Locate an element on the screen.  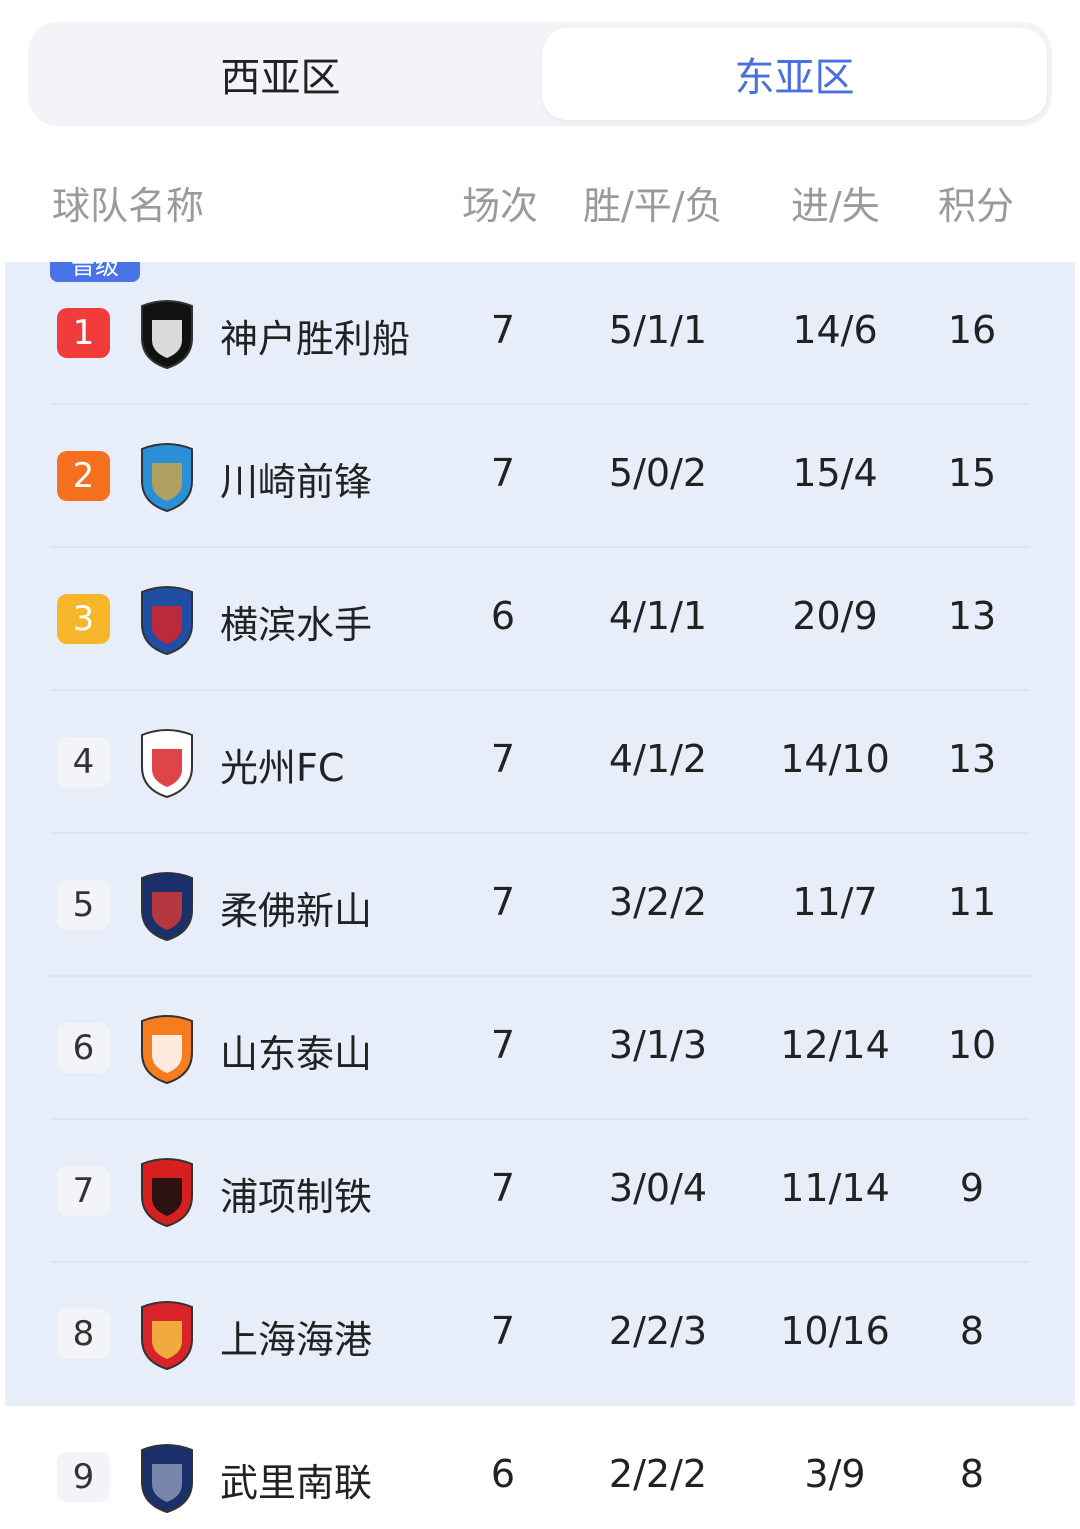
wdl-value: 4/1/2 is located at coordinates (658, 759).